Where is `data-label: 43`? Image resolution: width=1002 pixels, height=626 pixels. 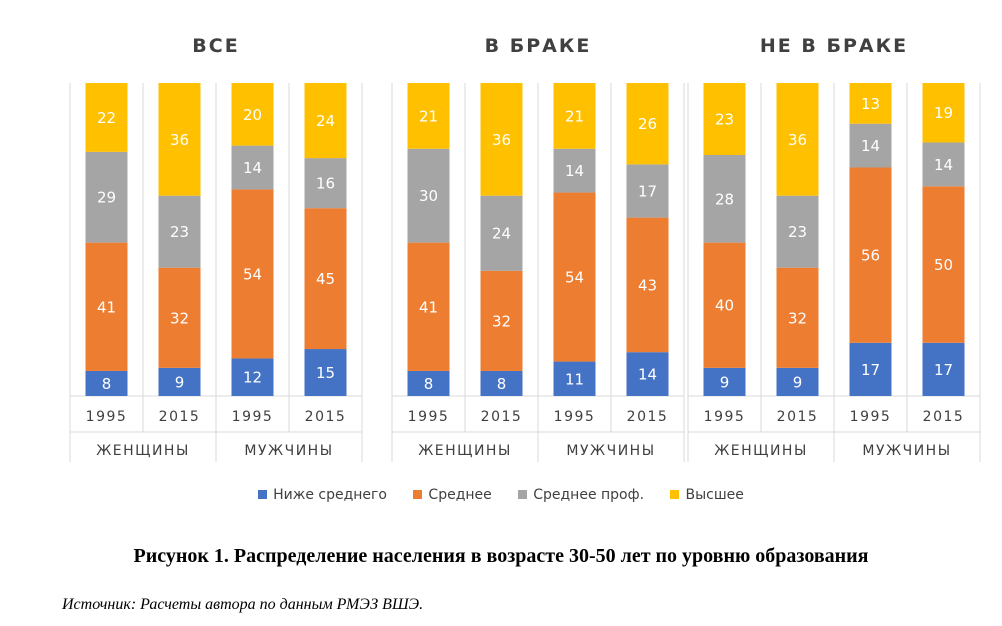 data-label: 43 is located at coordinates (647, 285).